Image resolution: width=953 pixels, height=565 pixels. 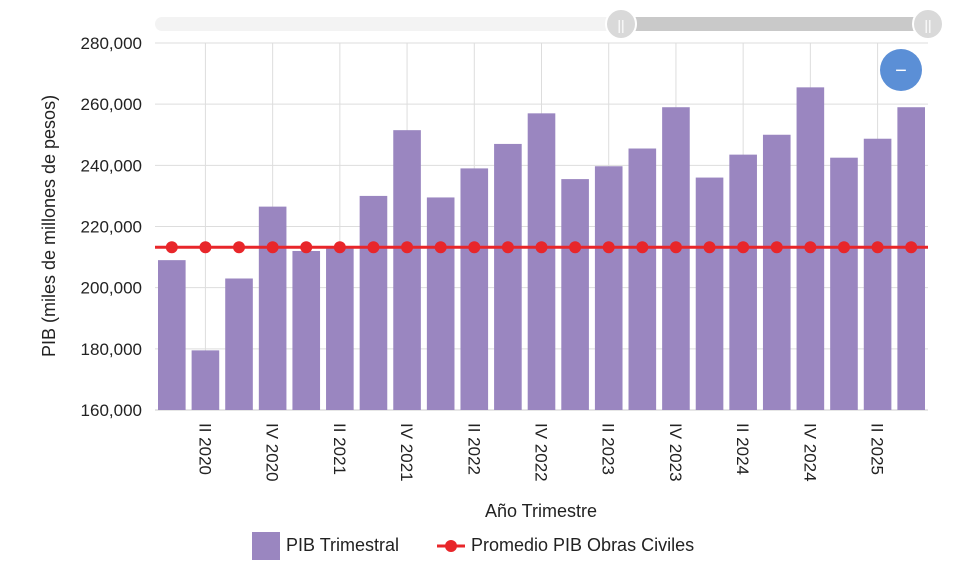 I want to click on x-tick-label: II 2023, so click(x=608, y=449).